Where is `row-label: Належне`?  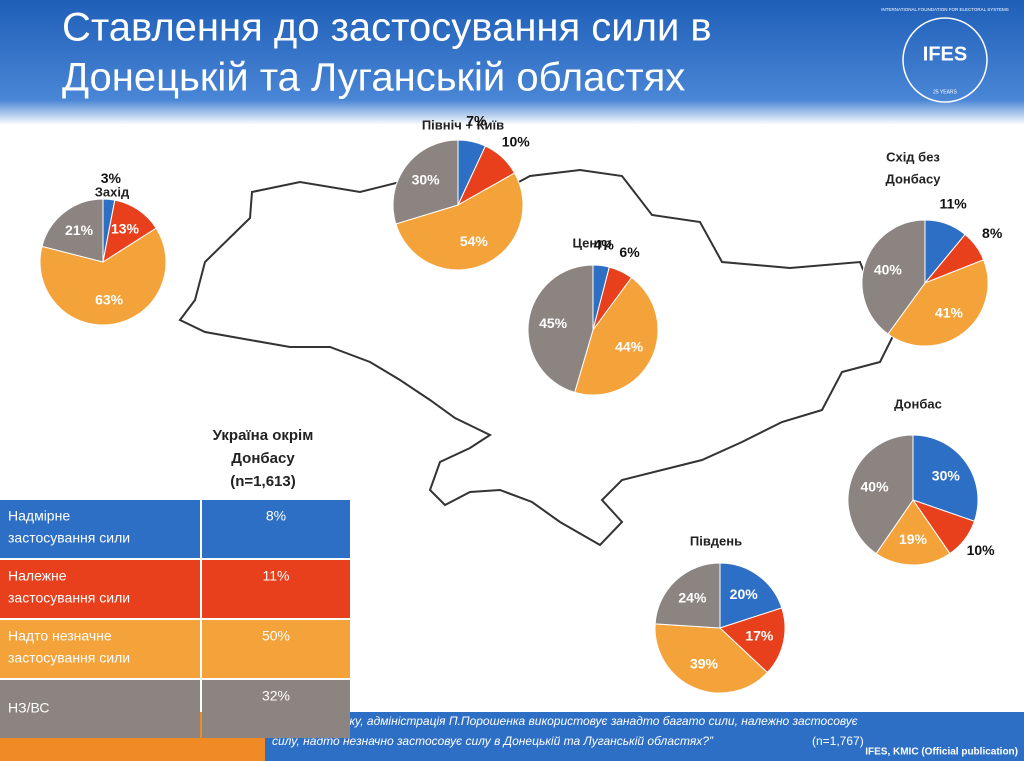 row-label: Належне is located at coordinates (37, 576).